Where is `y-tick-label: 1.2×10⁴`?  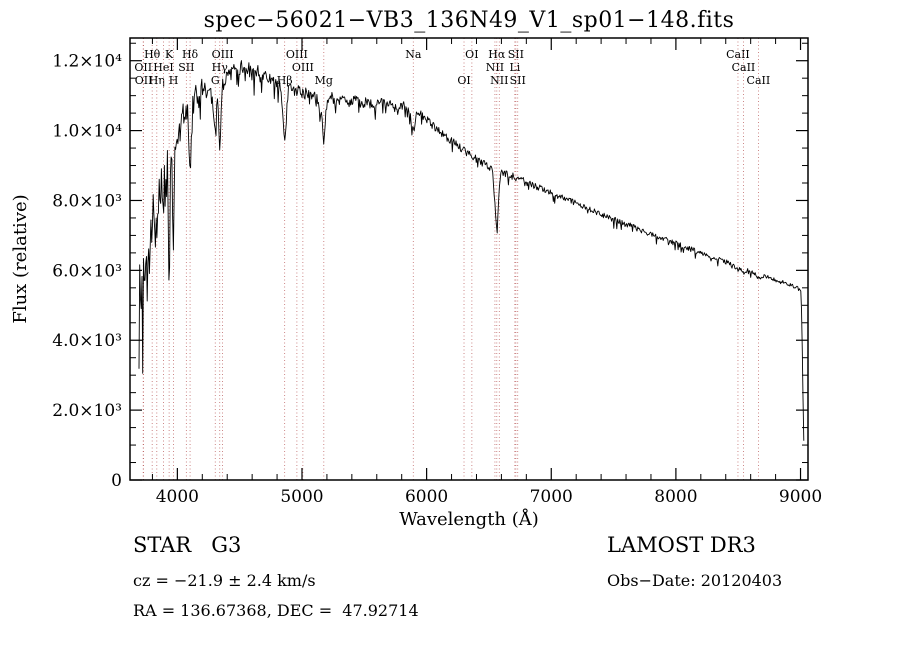 y-tick-label: 1.2×10⁴ is located at coordinates (87, 62).